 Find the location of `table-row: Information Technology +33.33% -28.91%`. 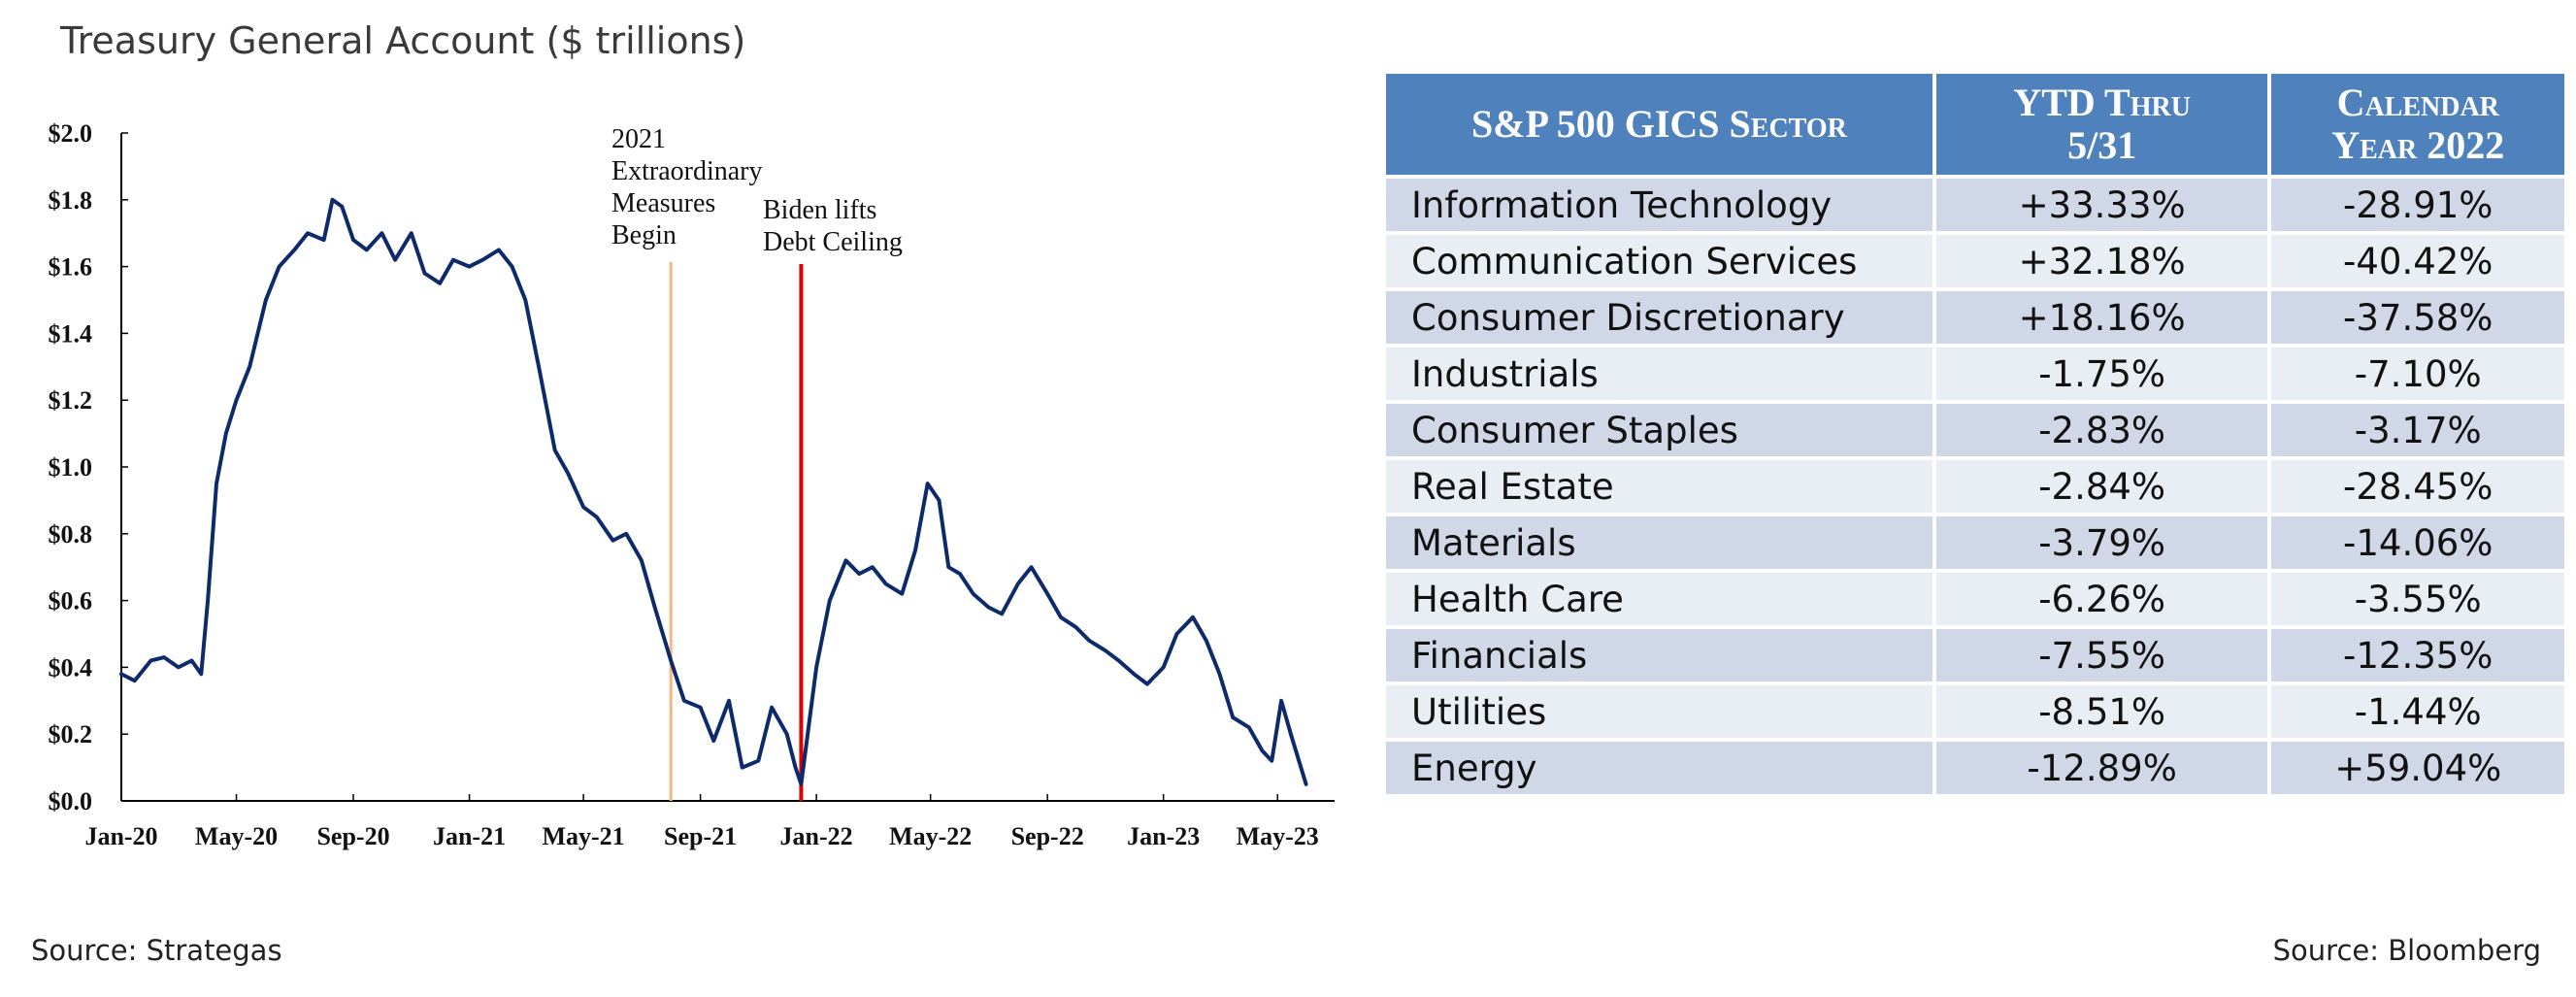

table-row: Information Technology +33.33% -28.91% is located at coordinates (1975, 205).